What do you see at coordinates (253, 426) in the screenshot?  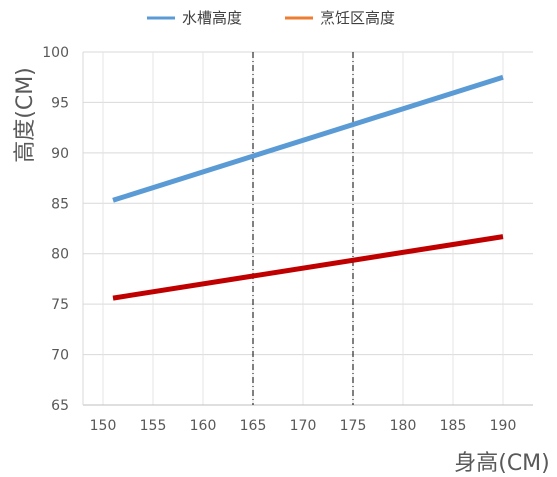 I see `x-tick-label: 165` at bounding box center [253, 426].